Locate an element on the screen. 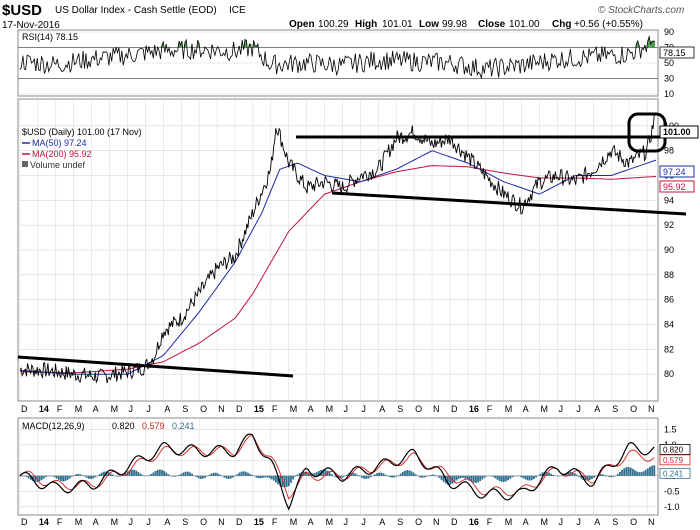 The image size is (700, 530). x-axis-label: M is located at coordinates (115, 522).